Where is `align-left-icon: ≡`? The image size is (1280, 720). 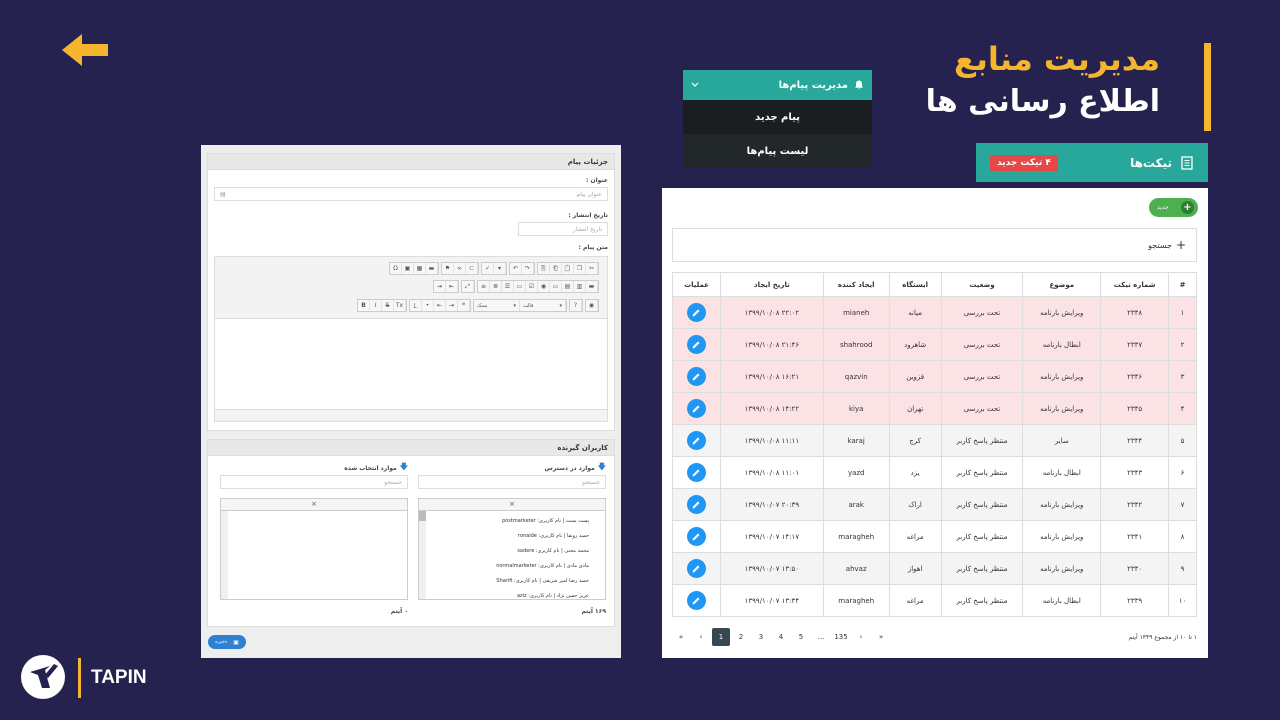 align-left-icon: ≡ is located at coordinates (484, 286).